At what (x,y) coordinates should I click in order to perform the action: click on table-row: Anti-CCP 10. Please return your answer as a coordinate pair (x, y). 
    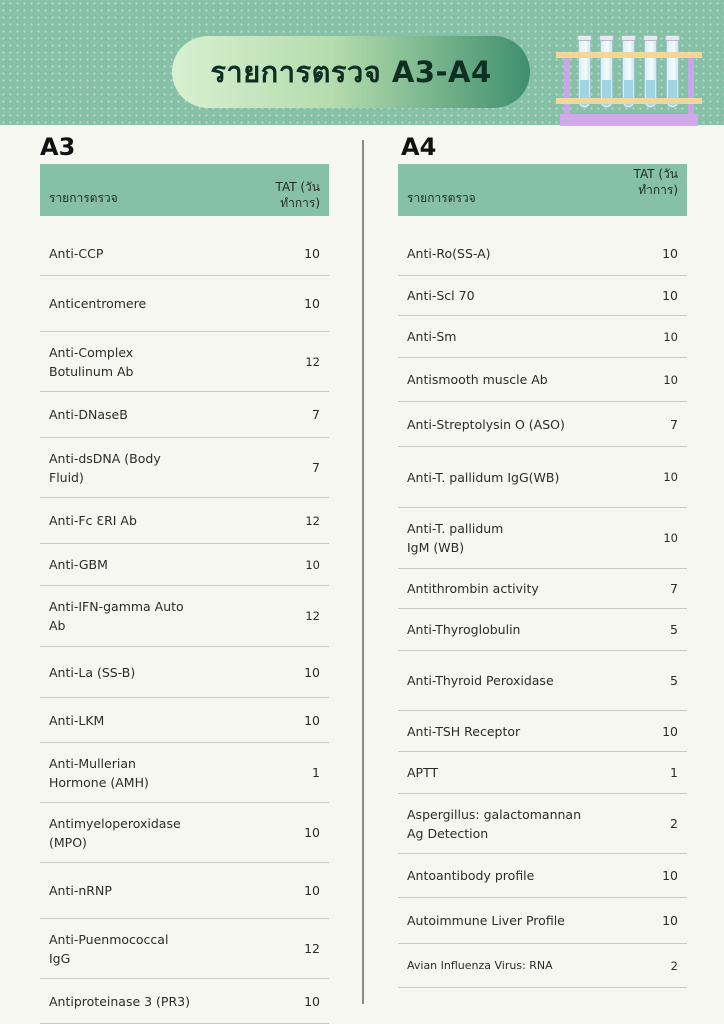
    Looking at the image, I should click on (184, 254).